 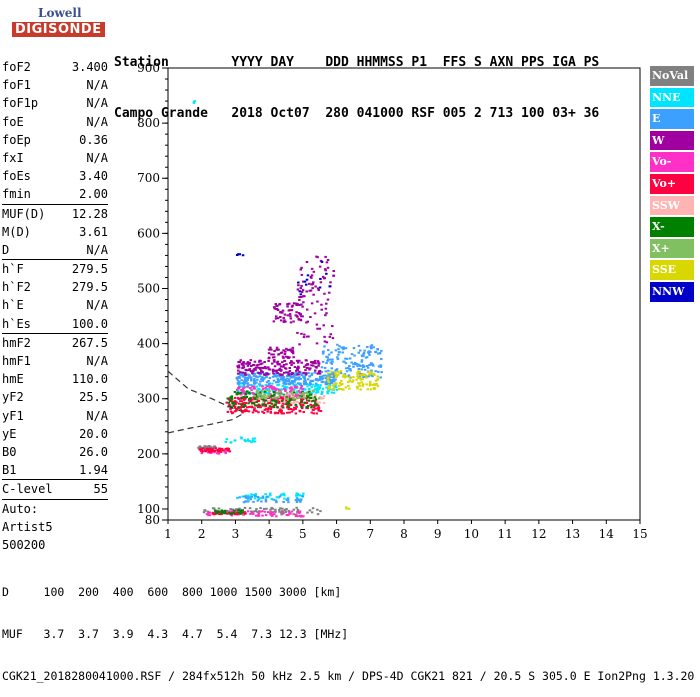 I want to click on y-tick-label: 300, so click(x=148, y=399).